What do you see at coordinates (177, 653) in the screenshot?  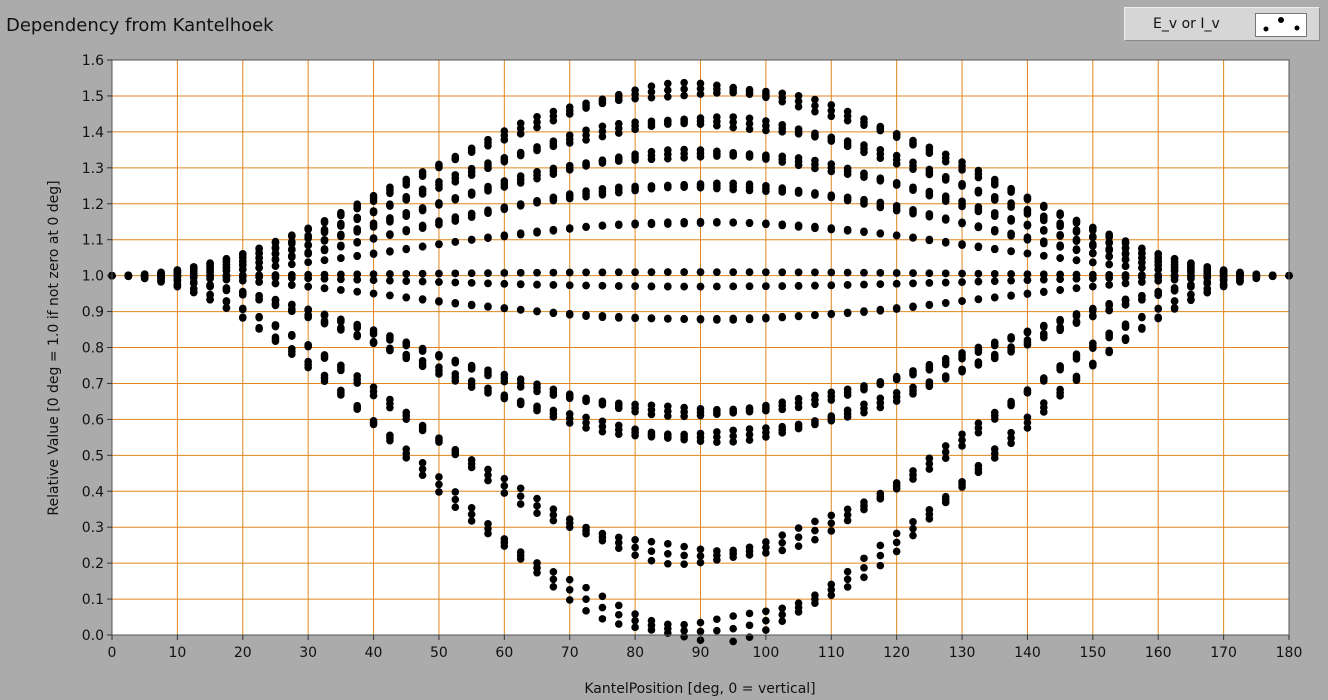 I see `x-tick-label: 10` at bounding box center [177, 653].